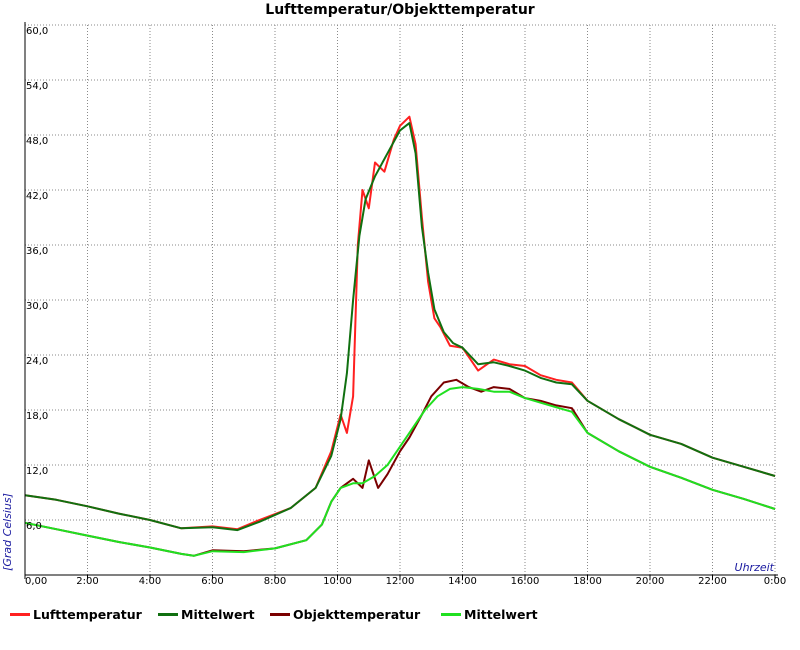 This screenshot has width=800, height=650. Describe the element at coordinates (212, 581) in the screenshot. I see `x-tick-label: 6:00` at that location.